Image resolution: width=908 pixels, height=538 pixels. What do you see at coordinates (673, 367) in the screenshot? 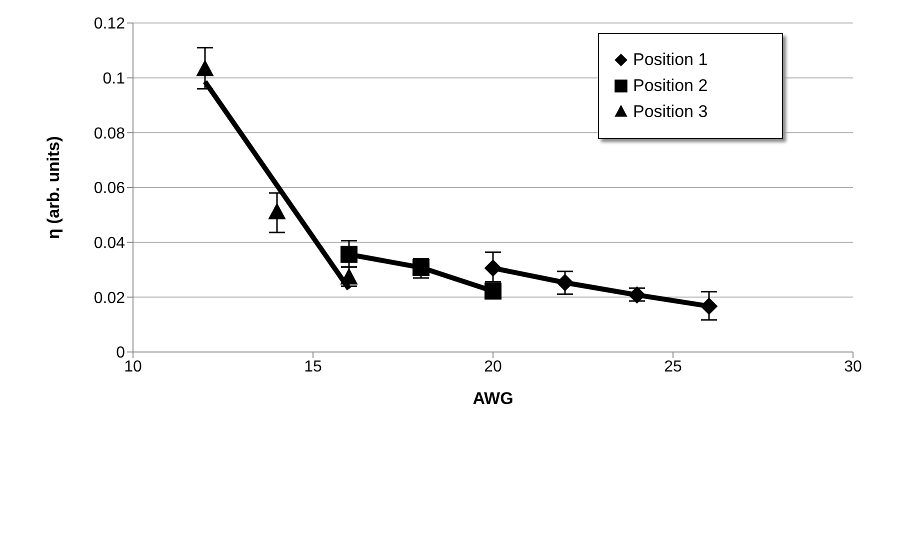
I see `x-tick-label: 25` at bounding box center [673, 367].